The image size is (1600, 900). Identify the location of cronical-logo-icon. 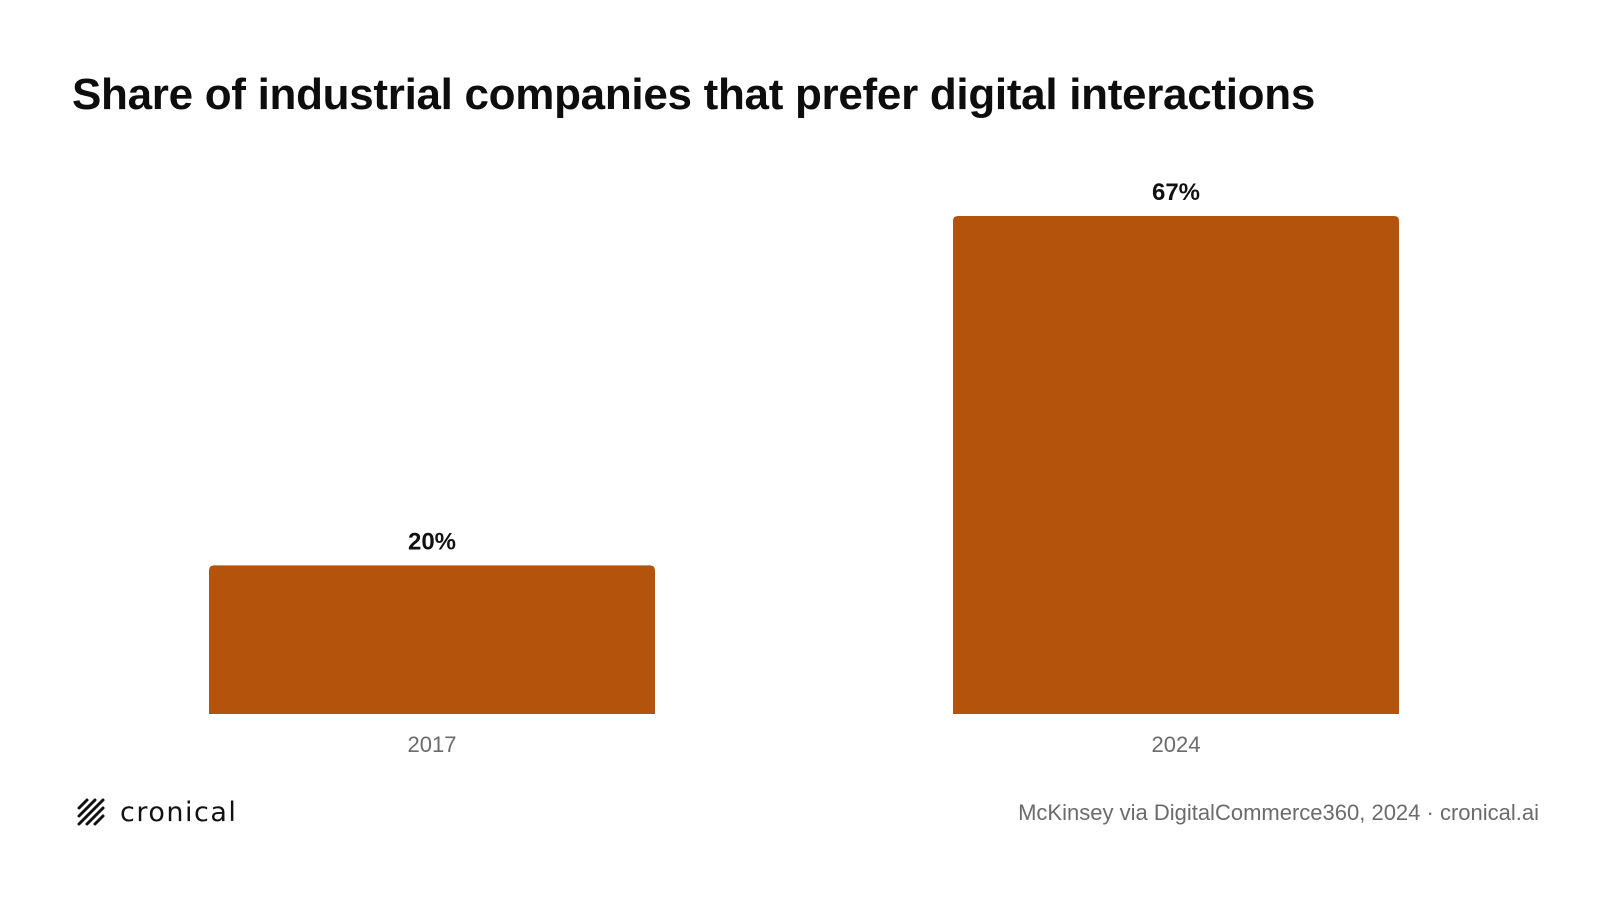
(91, 812).